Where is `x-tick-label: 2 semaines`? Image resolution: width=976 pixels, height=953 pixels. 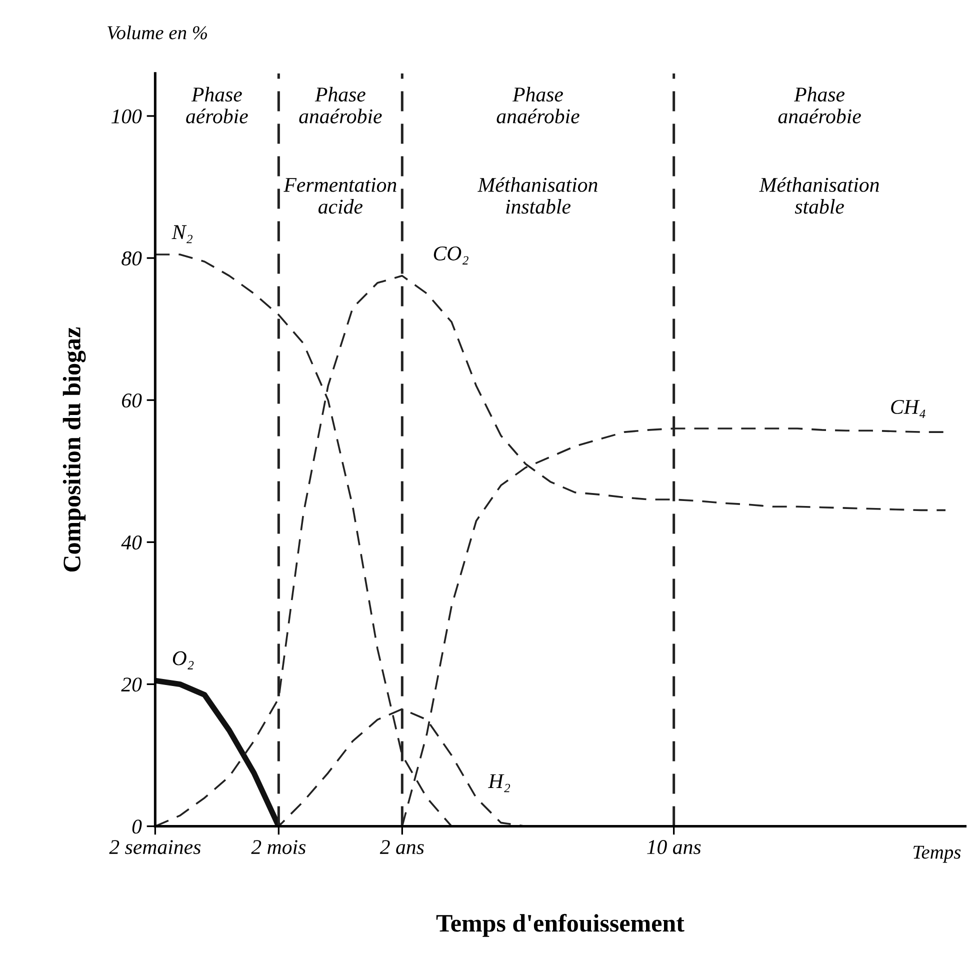 x-tick-label: 2 semaines is located at coordinates (155, 847).